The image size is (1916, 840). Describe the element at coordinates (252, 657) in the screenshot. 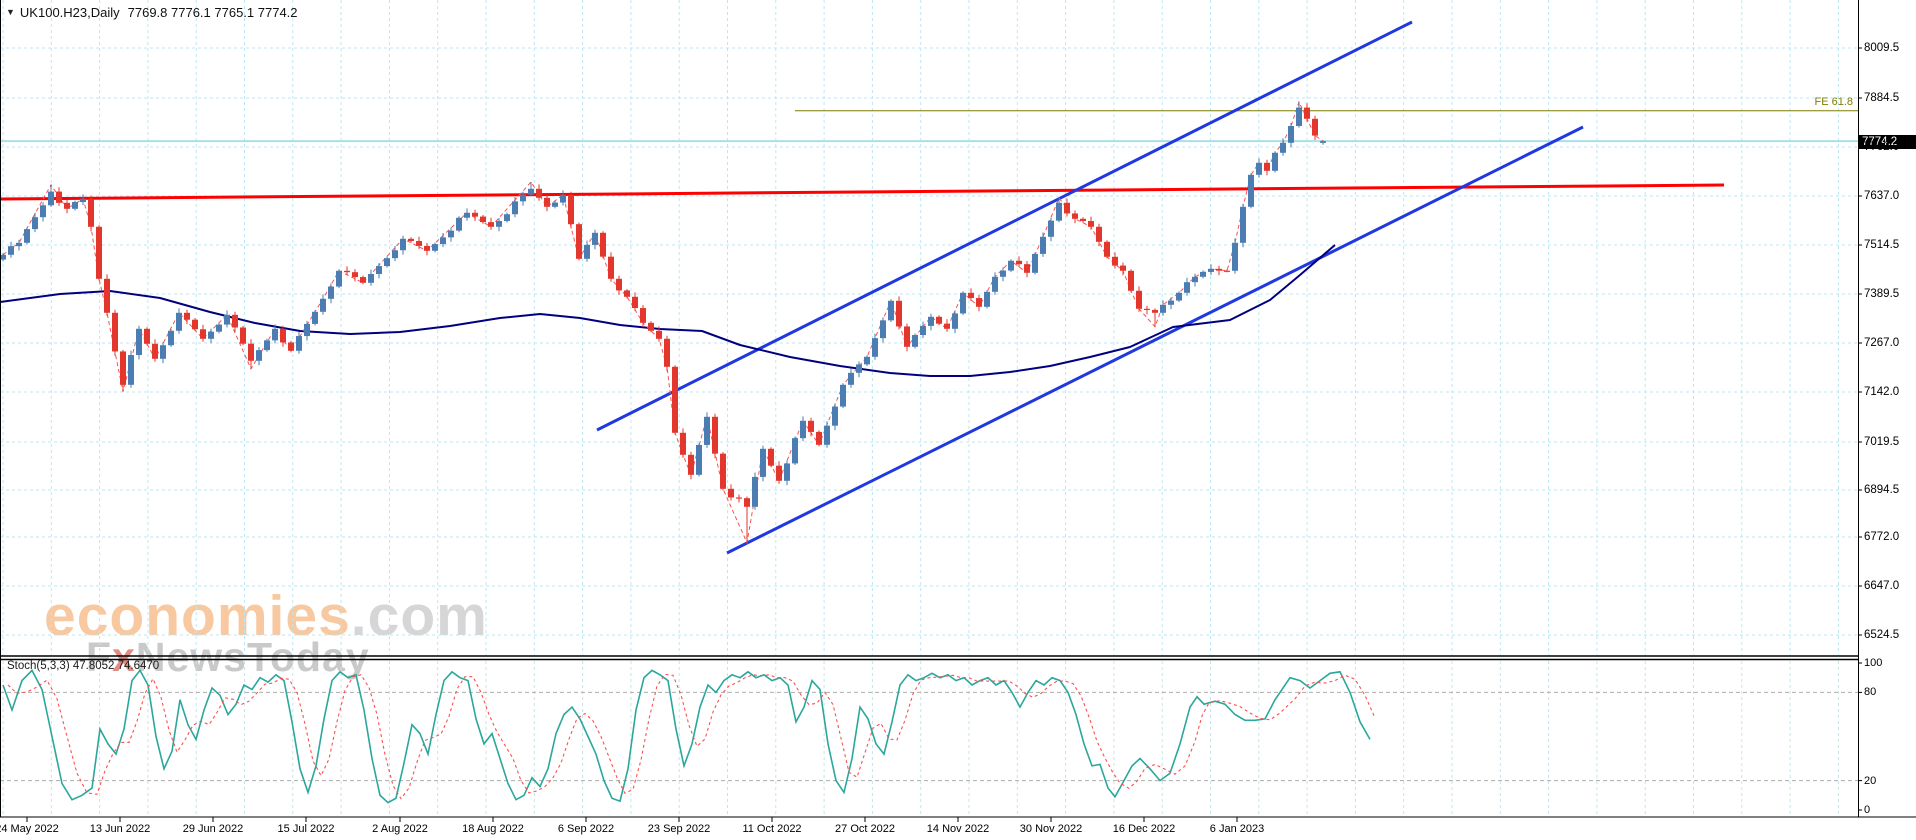

I see `watermark-tagline-rest: NewsToday` at that location.